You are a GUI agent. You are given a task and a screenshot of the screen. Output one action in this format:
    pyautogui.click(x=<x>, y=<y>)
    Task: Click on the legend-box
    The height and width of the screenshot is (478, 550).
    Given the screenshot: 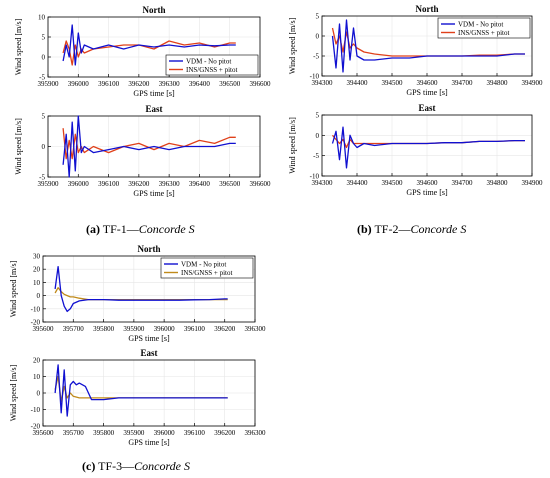 What is the action you would take?
    pyautogui.click(x=207, y=268)
    